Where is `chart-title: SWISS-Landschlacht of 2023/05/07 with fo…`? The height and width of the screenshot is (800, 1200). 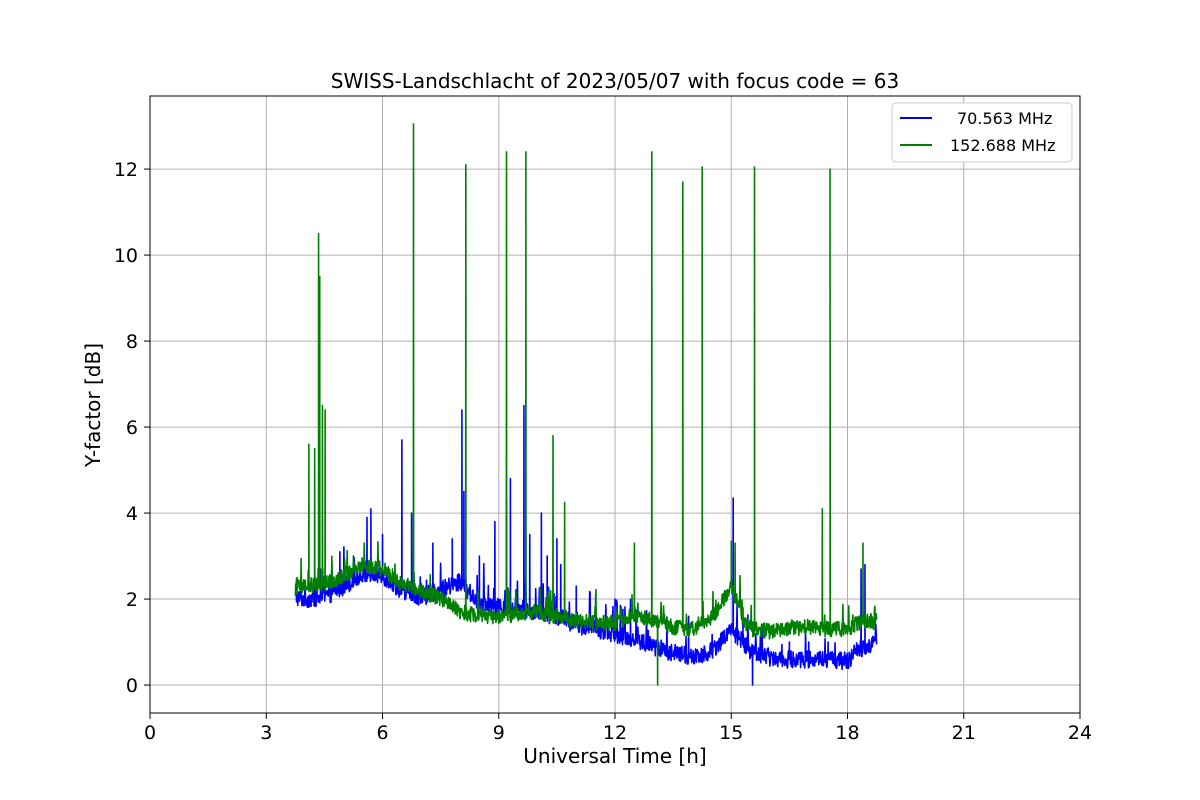
chart-title: SWISS-Landschlacht of 2023/05/07 with fo… is located at coordinates (615, 81).